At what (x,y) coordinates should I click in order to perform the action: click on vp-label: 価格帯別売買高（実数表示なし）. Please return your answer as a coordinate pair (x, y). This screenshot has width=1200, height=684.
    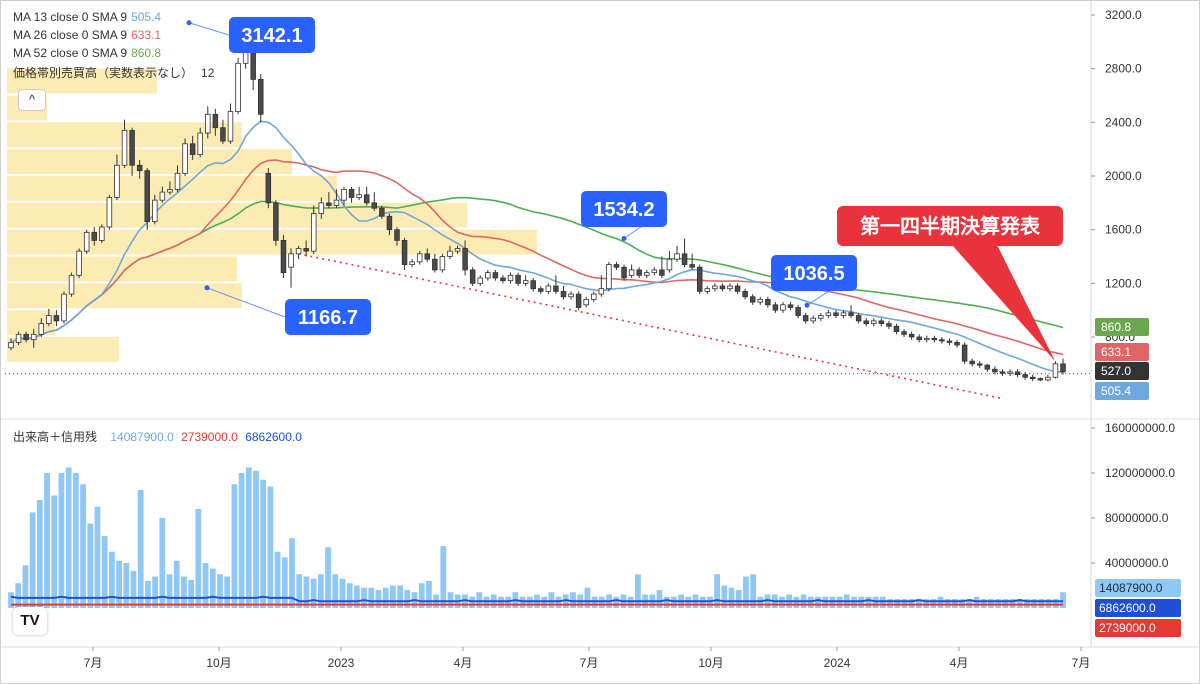
    Looking at the image, I should click on (103, 73).